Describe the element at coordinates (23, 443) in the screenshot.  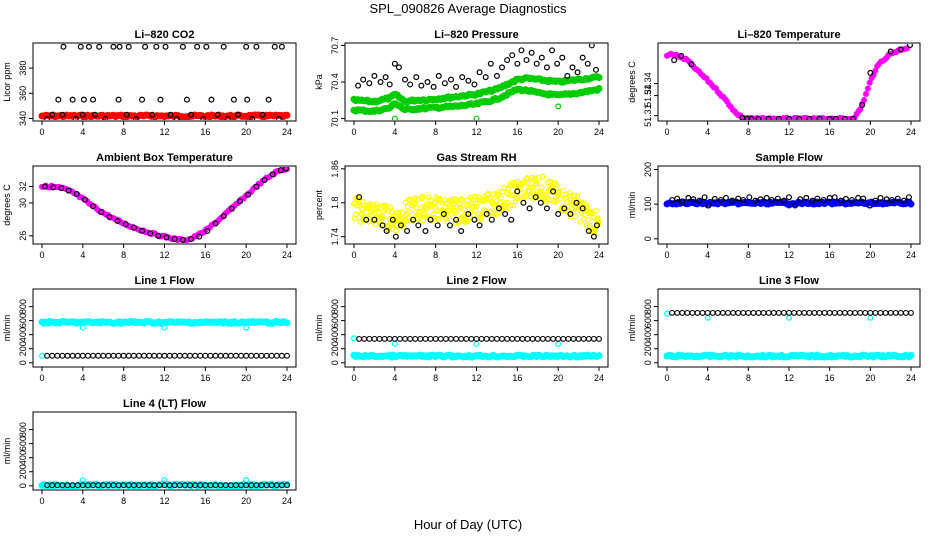
I see `y-tick-label: 600` at that location.